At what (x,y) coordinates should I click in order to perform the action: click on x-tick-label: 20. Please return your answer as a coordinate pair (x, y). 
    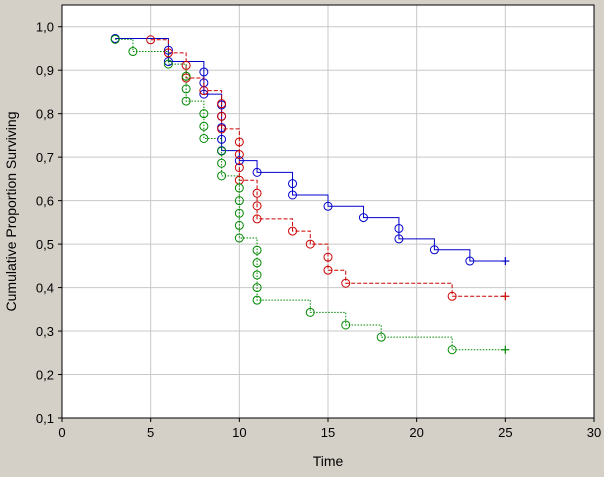
    Looking at the image, I should click on (416, 432).